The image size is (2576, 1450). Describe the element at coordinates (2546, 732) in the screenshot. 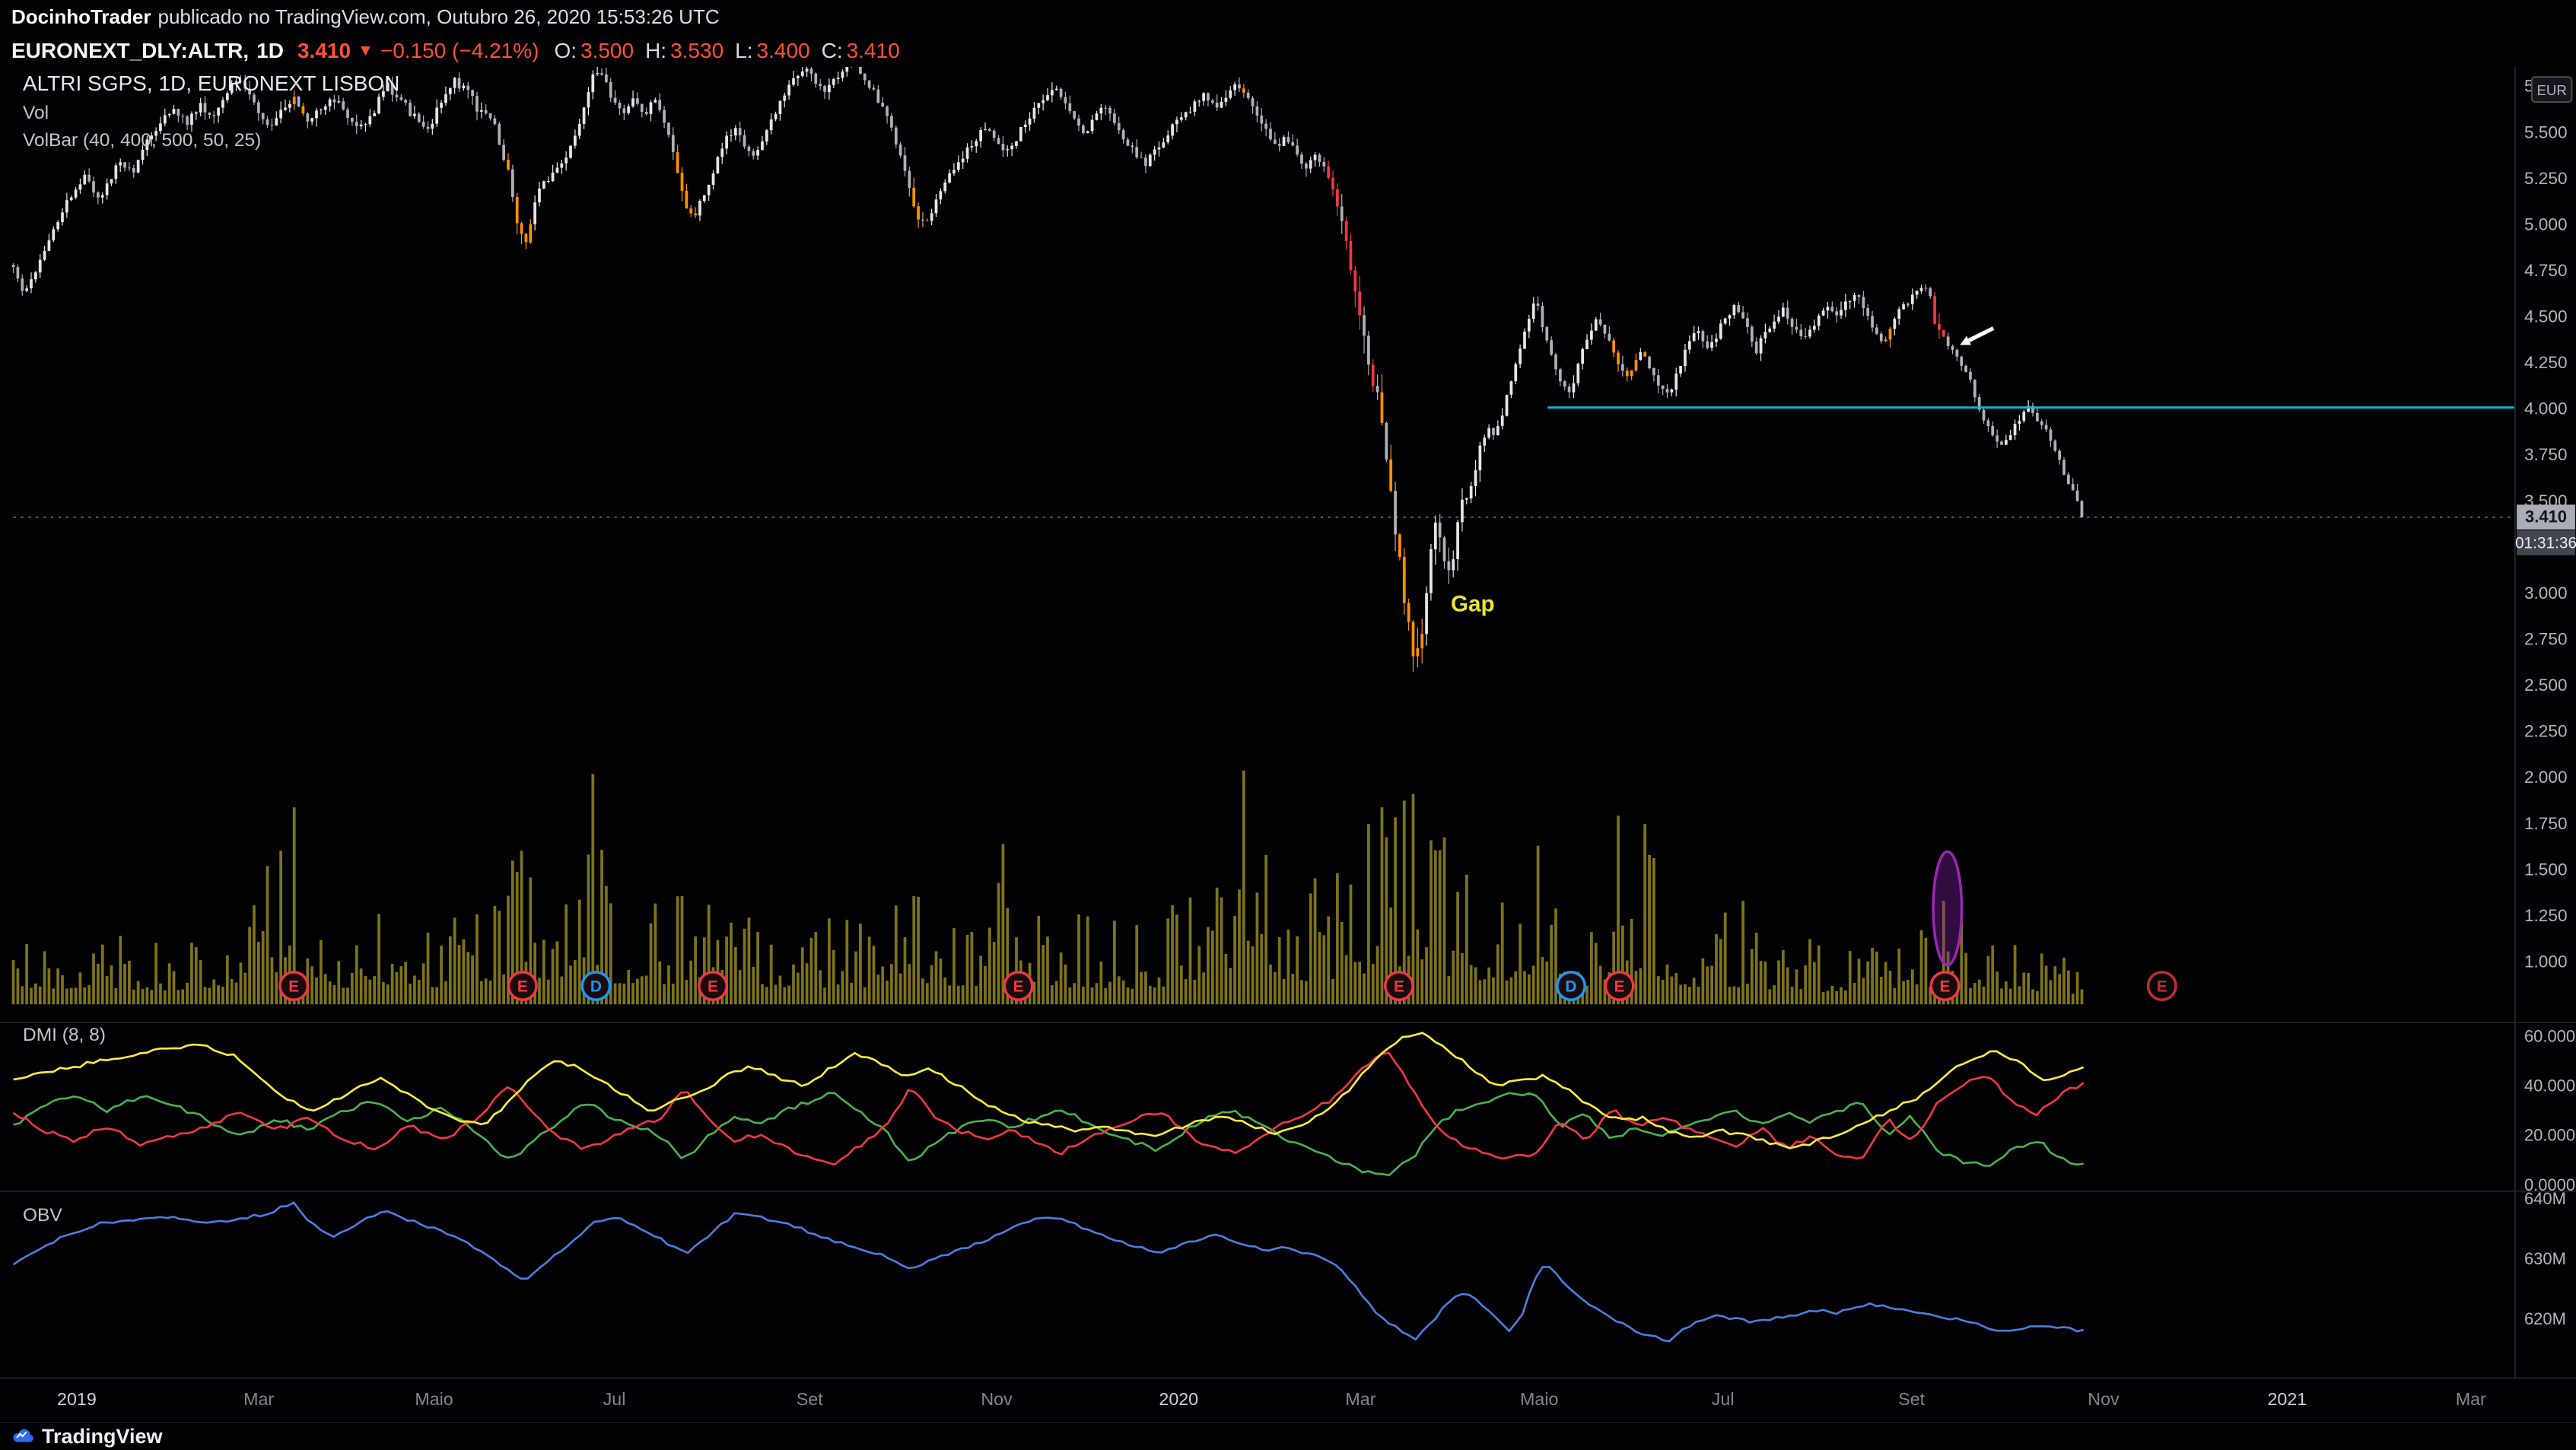

I see `price-tick: 2.250` at that location.